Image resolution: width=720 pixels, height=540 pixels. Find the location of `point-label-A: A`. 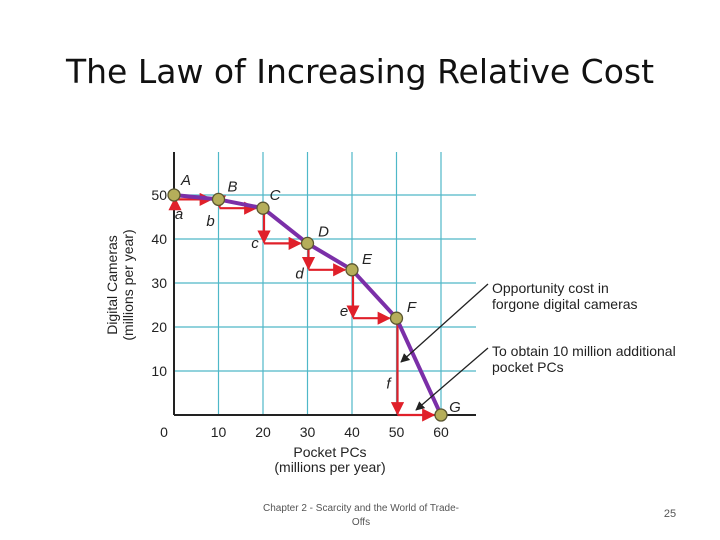

point-label-A: A is located at coordinates (185, 180).